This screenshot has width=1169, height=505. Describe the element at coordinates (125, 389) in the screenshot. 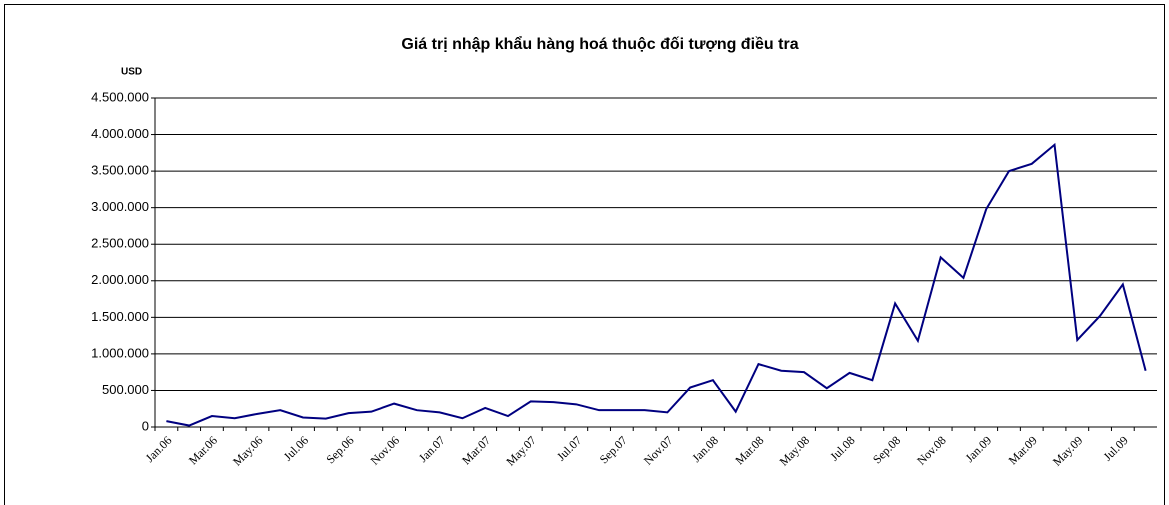

I see `y-tick-label: 500.000` at that location.